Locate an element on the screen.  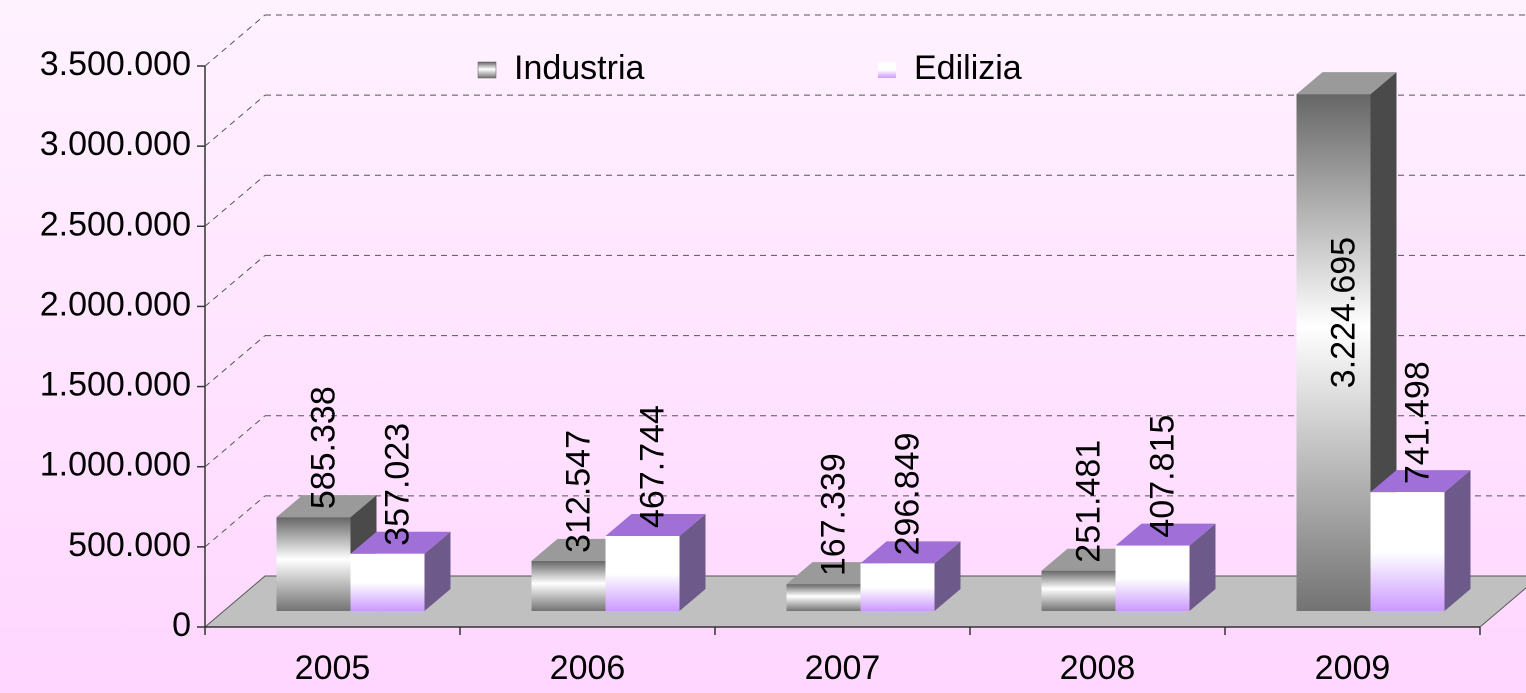
x-tick-label: 2009 is located at coordinates (1353, 668).